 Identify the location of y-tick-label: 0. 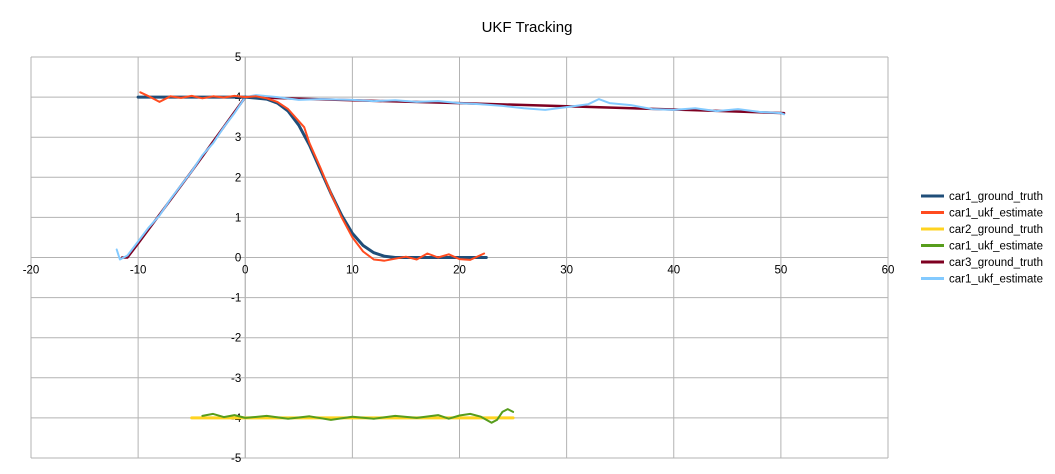
(238, 259).